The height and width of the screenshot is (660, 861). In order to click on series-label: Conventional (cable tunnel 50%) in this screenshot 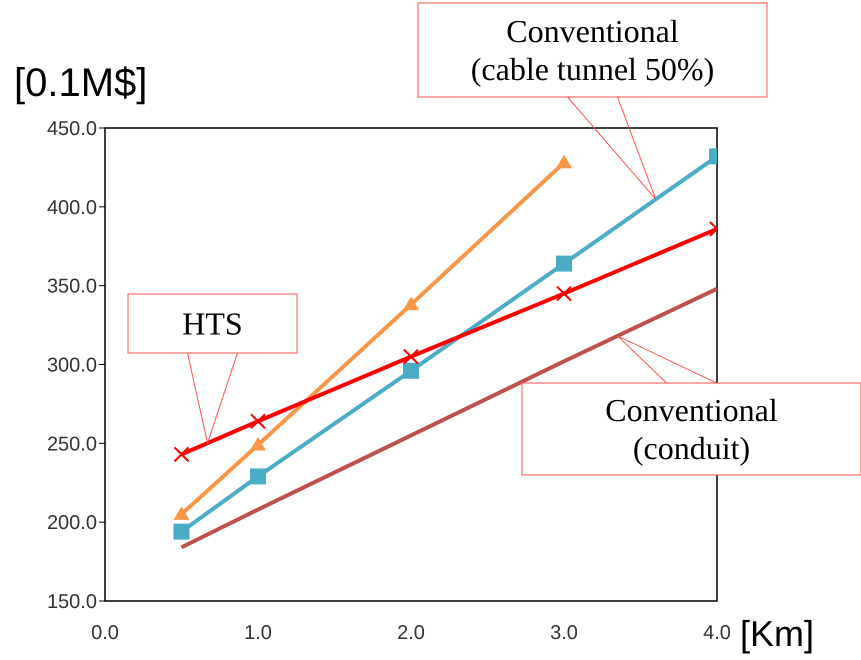, I will do `click(592, 50)`.